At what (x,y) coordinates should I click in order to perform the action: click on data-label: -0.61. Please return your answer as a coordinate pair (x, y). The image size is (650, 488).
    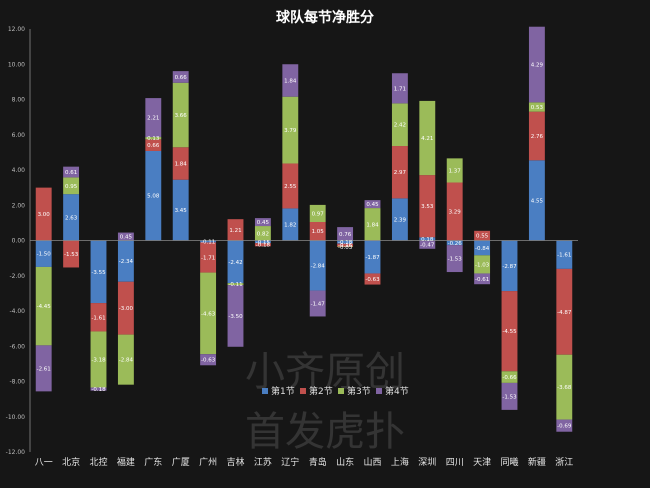
    Looking at the image, I should click on (482, 280).